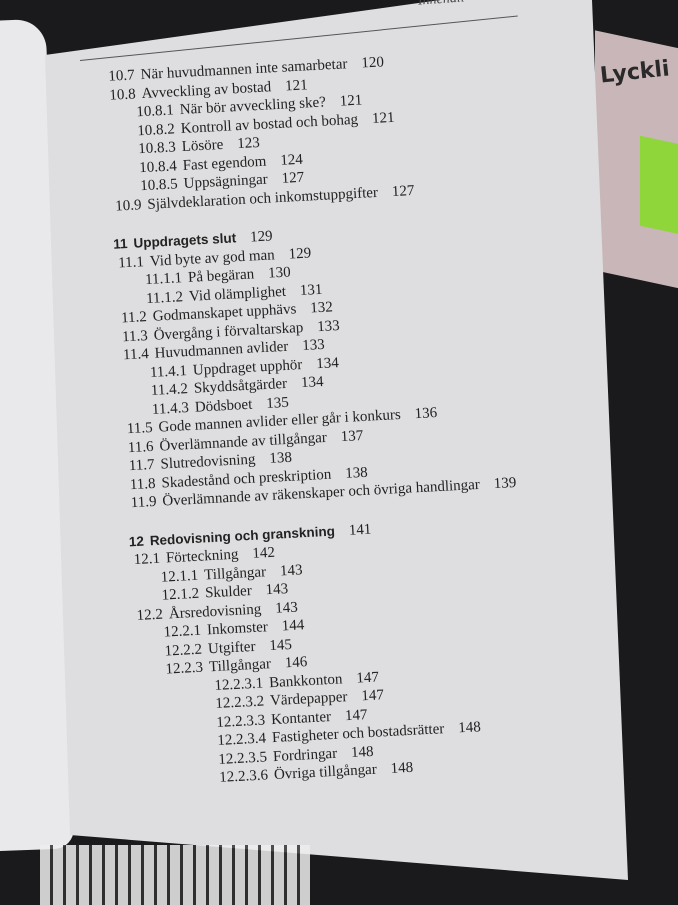 The image size is (678, 905). I want to click on toc-entry-title: Uppsägningar, so click(226, 181).